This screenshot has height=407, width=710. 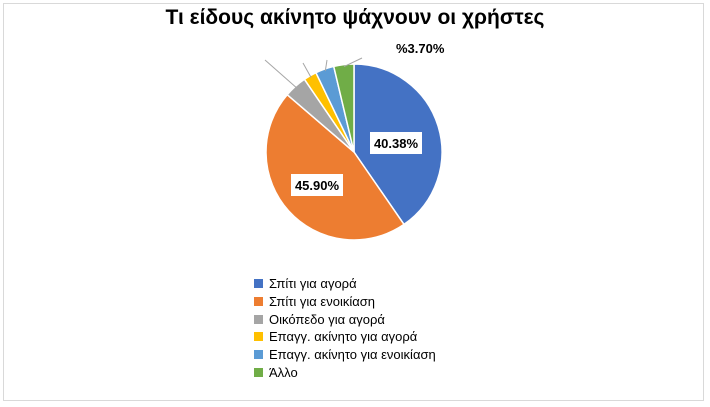 I want to click on legend-item: Οικόπεδο για αγορά, so click(x=345, y=319).